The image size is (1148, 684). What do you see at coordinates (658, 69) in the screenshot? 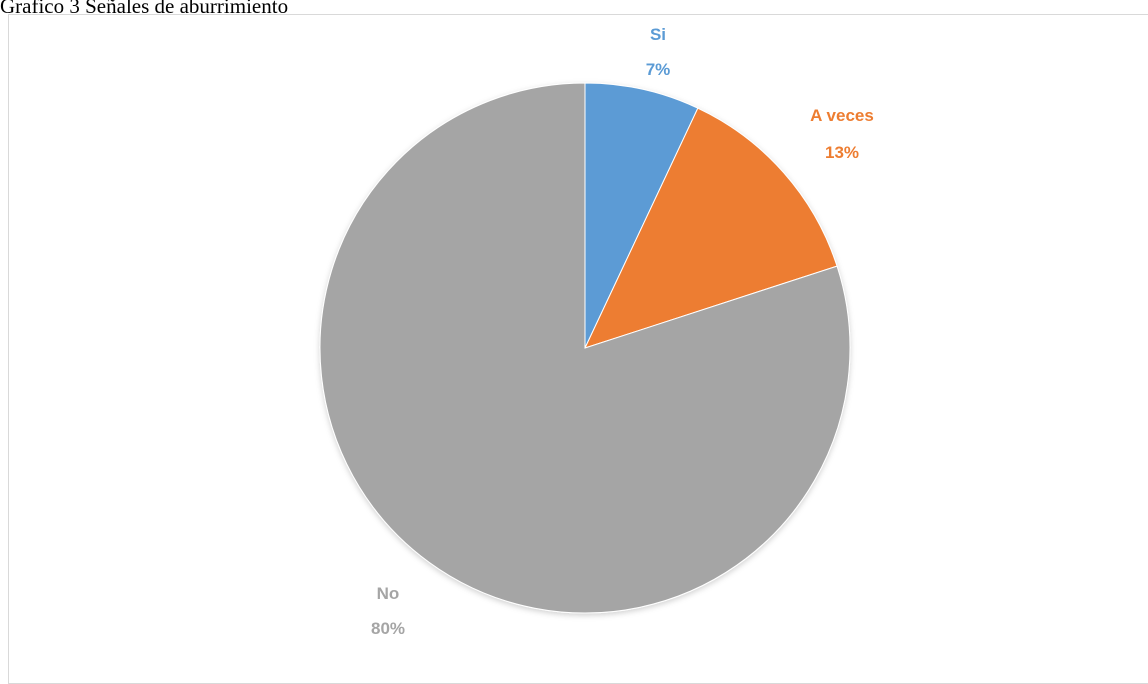
I see `slice-percent-label: 7%` at bounding box center [658, 69].